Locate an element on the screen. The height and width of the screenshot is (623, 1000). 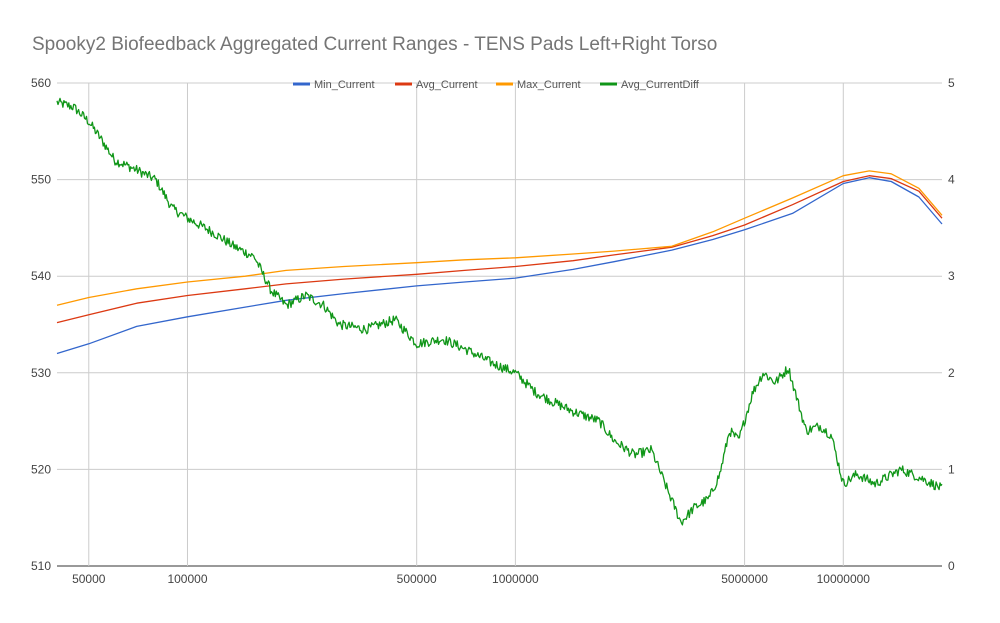
y-left-tick-label: 560 is located at coordinates (41, 83).